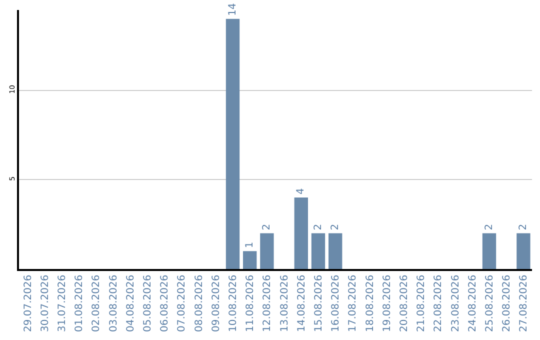 This screenshot has width=540, height=340. What do you see at coordinates (45, 303) in the screenshot?
I see `x-tick-label: 30.07.2026` at bounding box center [45, 303].